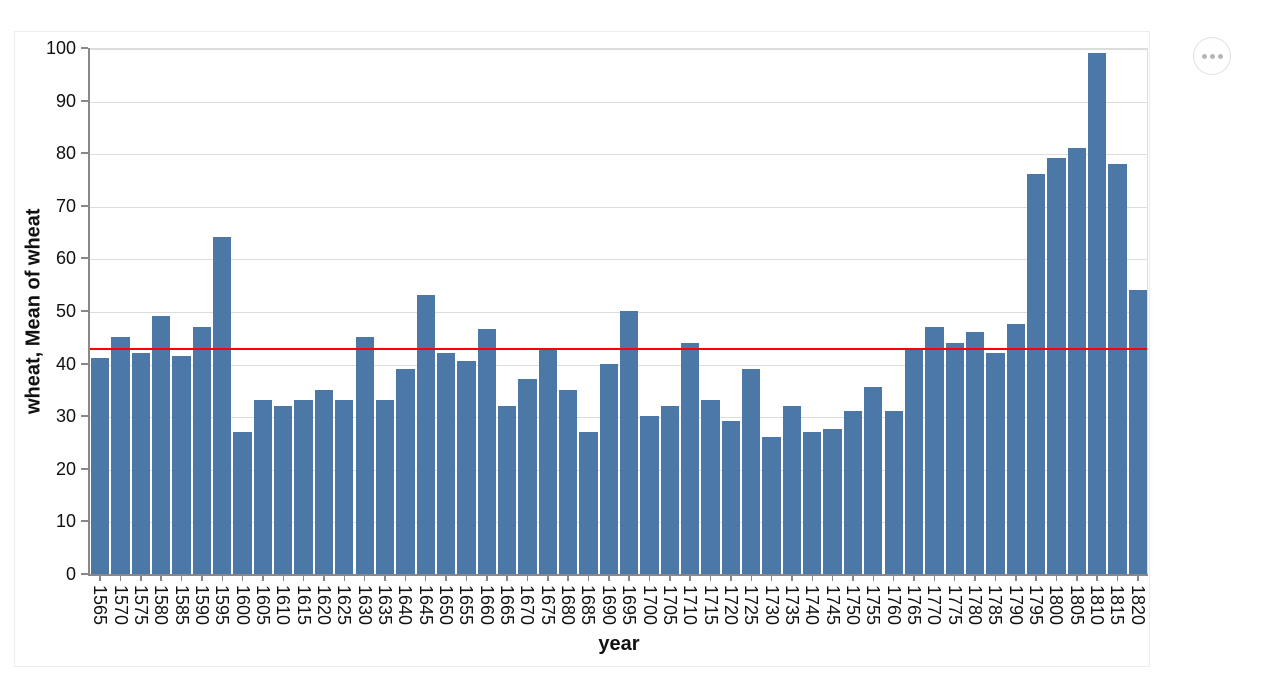  Describe the element at coordinates (1137, 605) in the screenshot. I see `x-tick-label: 1820` at that location.